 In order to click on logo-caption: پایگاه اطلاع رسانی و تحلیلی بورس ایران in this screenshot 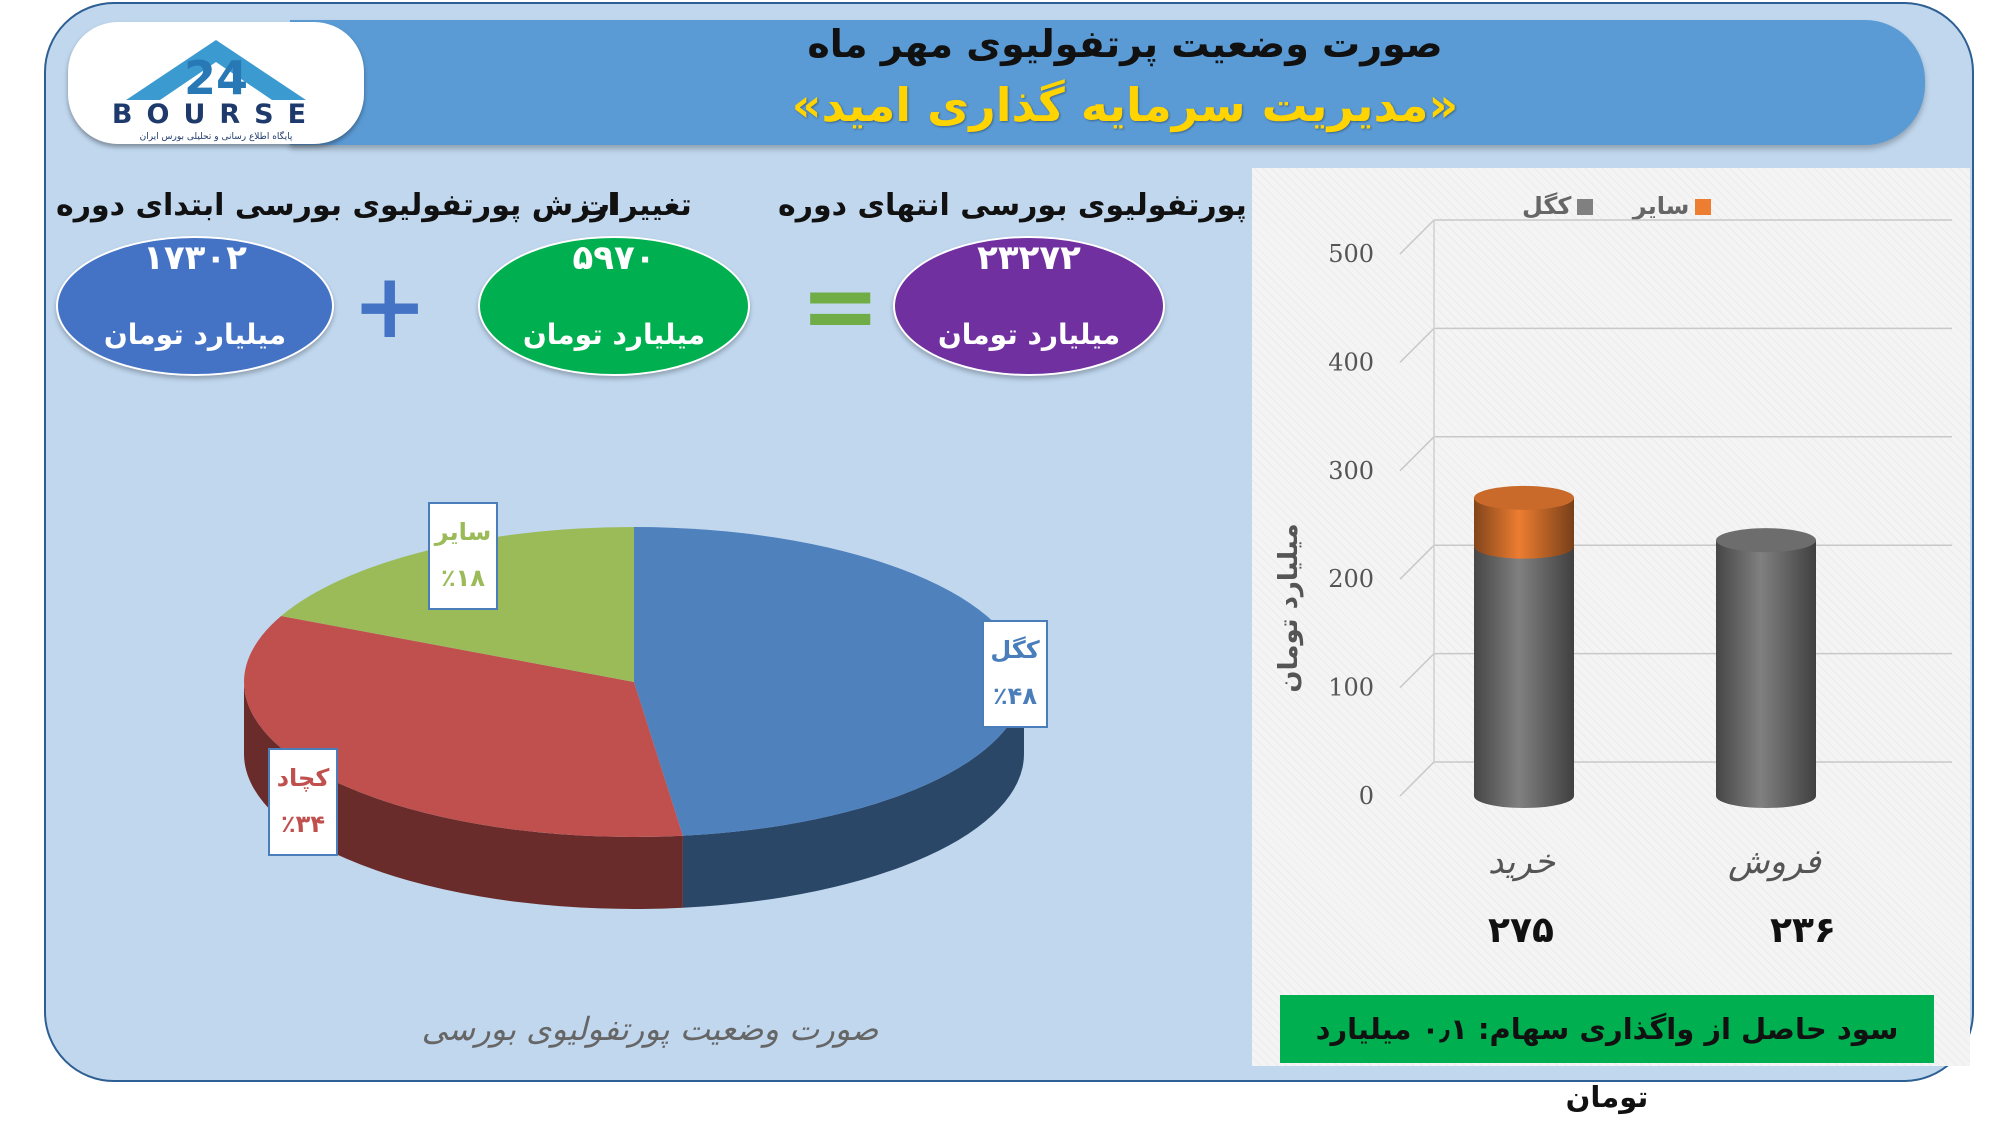, I will do `click(216, 137)`.